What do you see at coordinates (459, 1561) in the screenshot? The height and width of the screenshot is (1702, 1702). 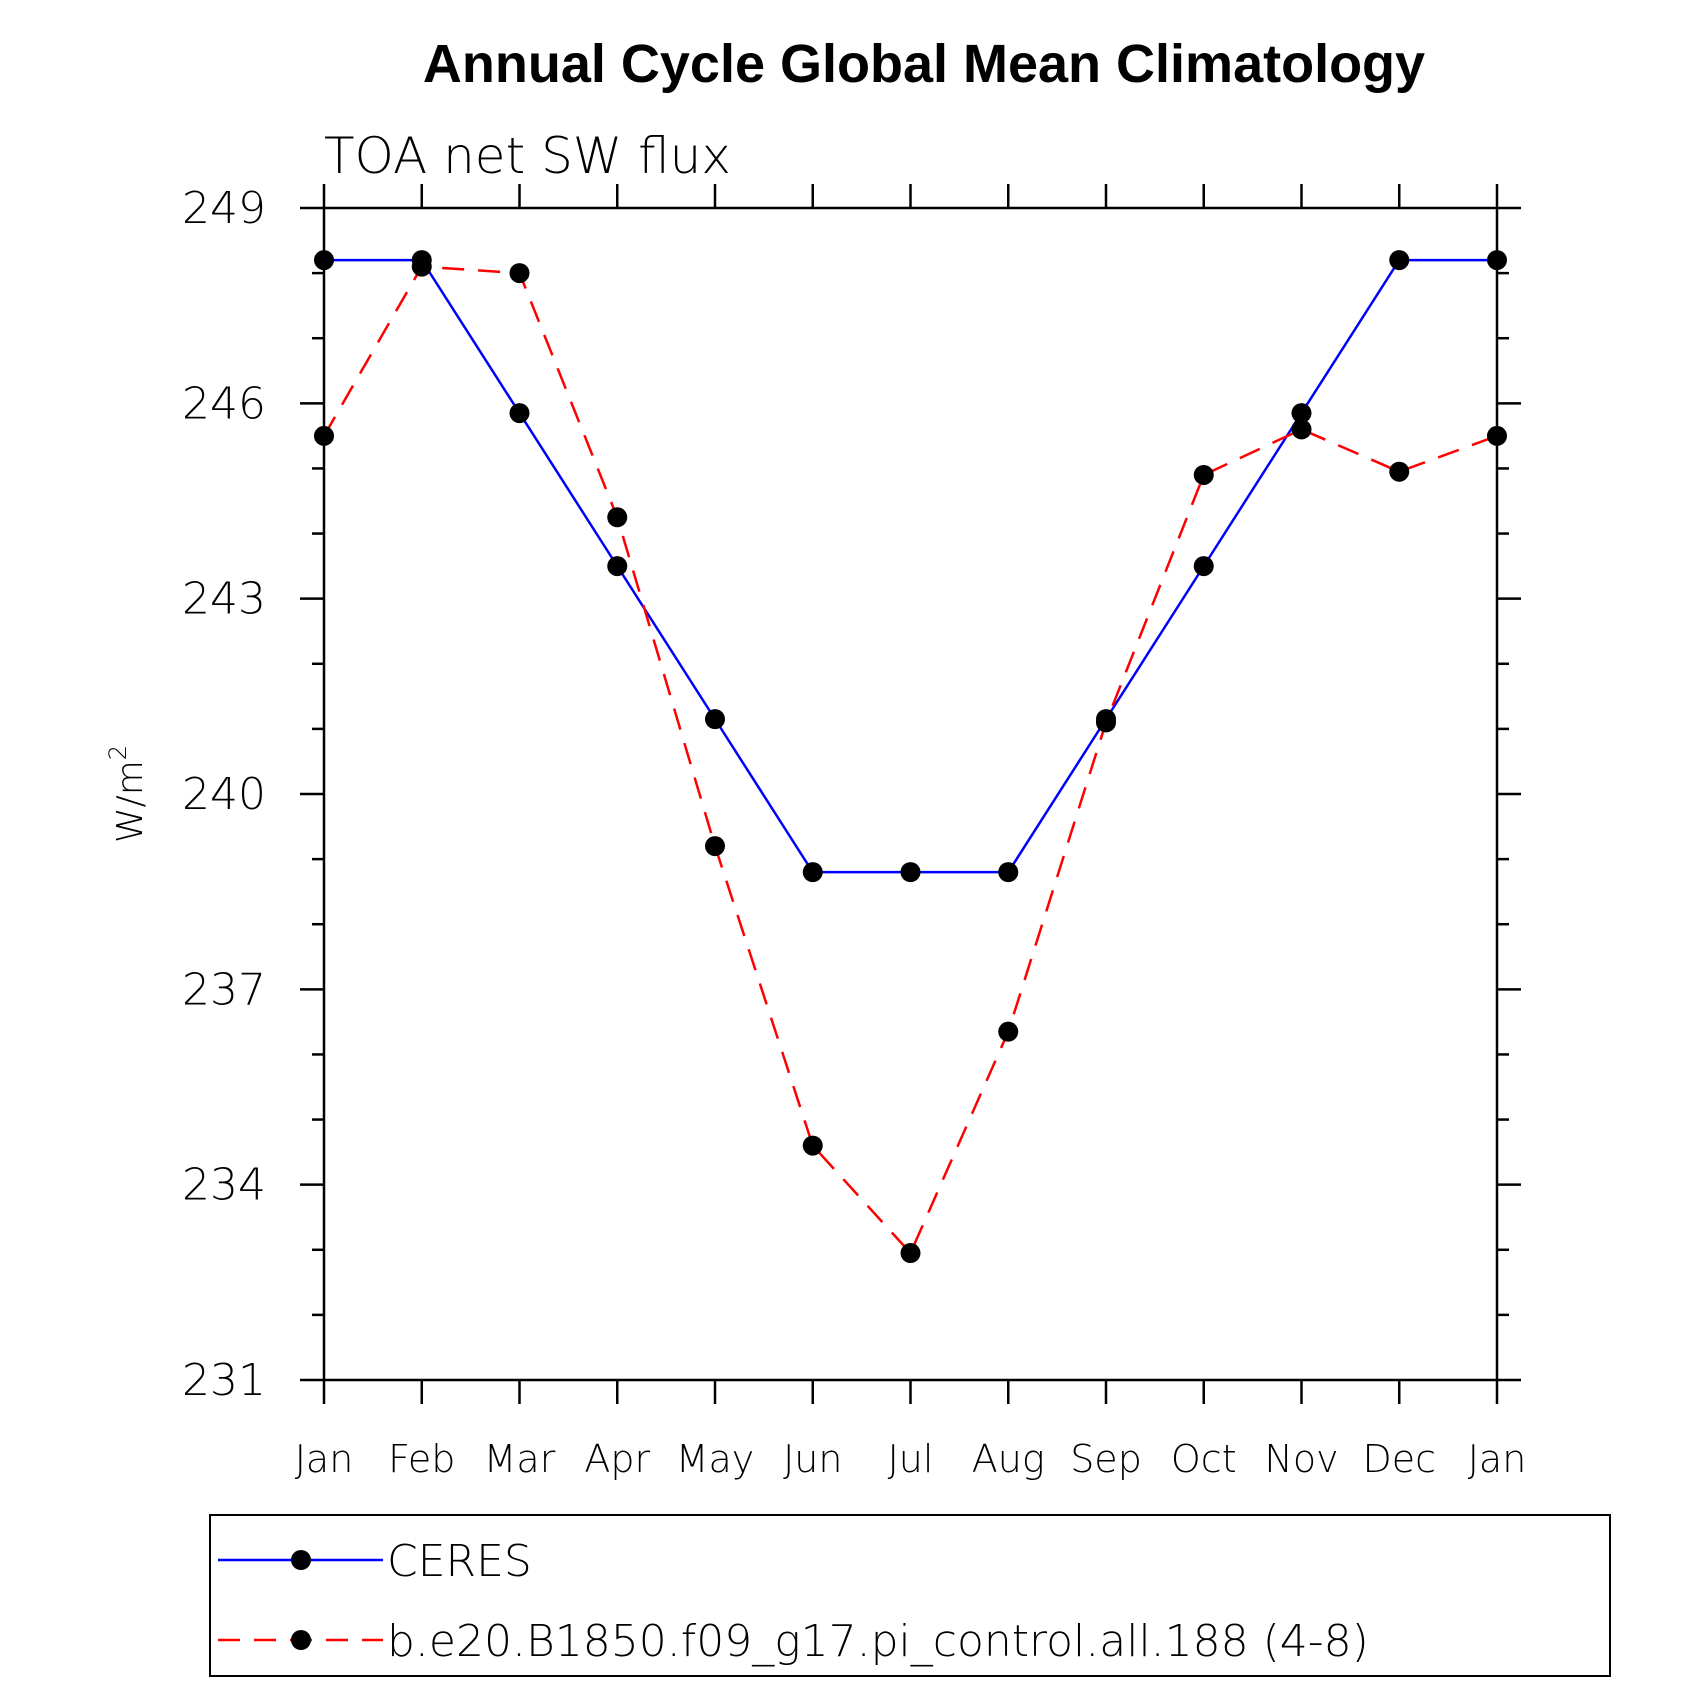 I see `legend-label-ceres: CERES` at bounding box center [459, 1561].